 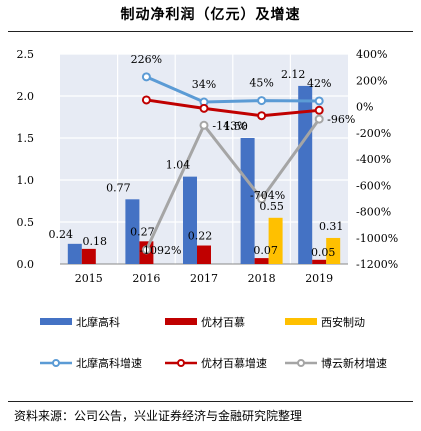 I want to click on line-data-label: -1092%, so click(x=160, y=250).